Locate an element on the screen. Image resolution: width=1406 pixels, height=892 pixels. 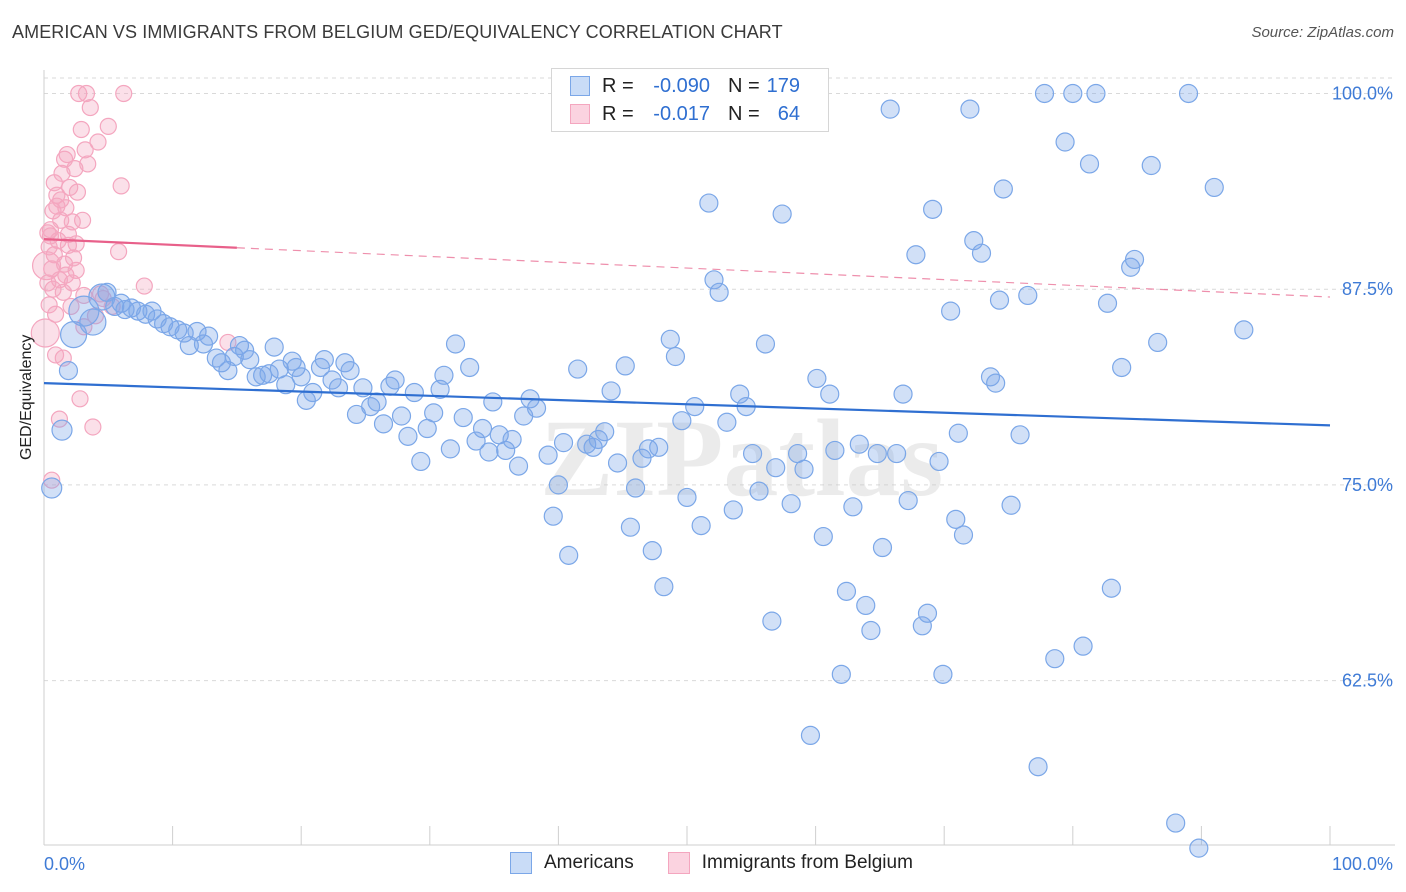
legend-item-americans: Americans is located at coordinates (572, 863).